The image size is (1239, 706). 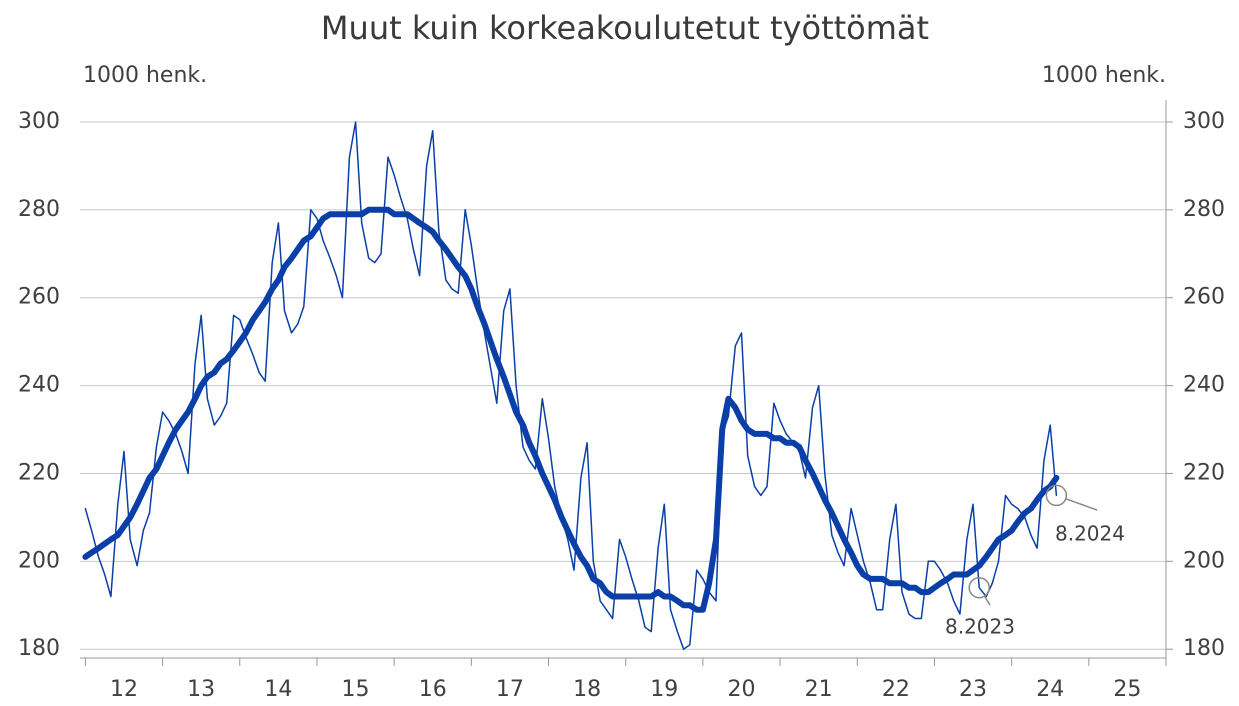 I want to click on y-tick-label: 200, so click(x=39, y=560).